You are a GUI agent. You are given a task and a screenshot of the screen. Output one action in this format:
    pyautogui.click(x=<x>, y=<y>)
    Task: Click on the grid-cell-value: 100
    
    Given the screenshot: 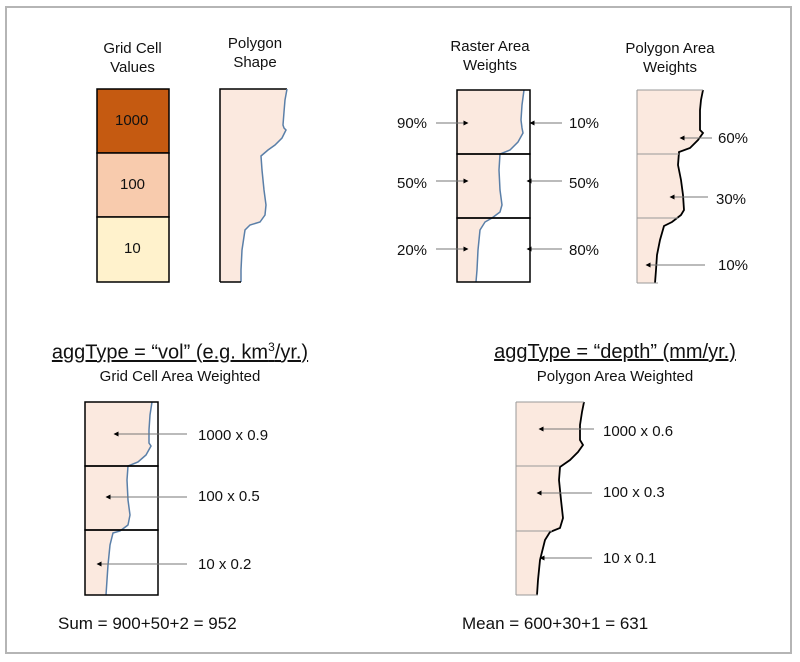 What is the action you would take?
    pyautogui.click(x=133, y=184)
    